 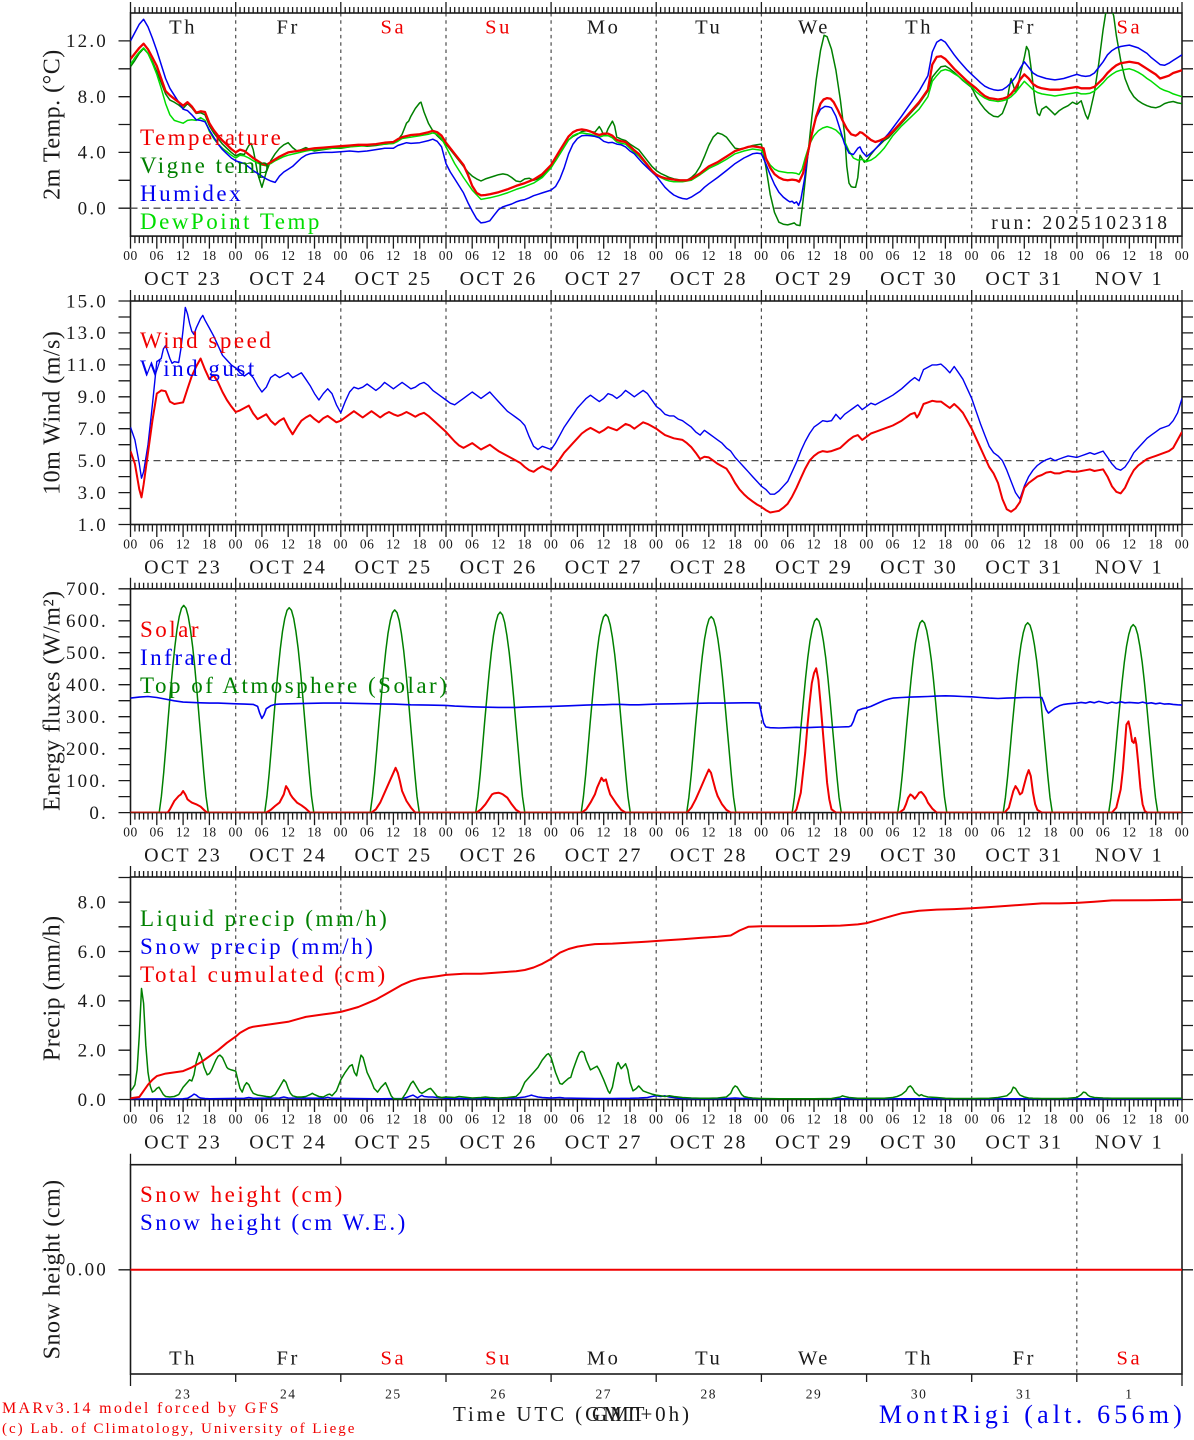 I want to click on svg-text: OCT 23, so click(x=183, y=568).